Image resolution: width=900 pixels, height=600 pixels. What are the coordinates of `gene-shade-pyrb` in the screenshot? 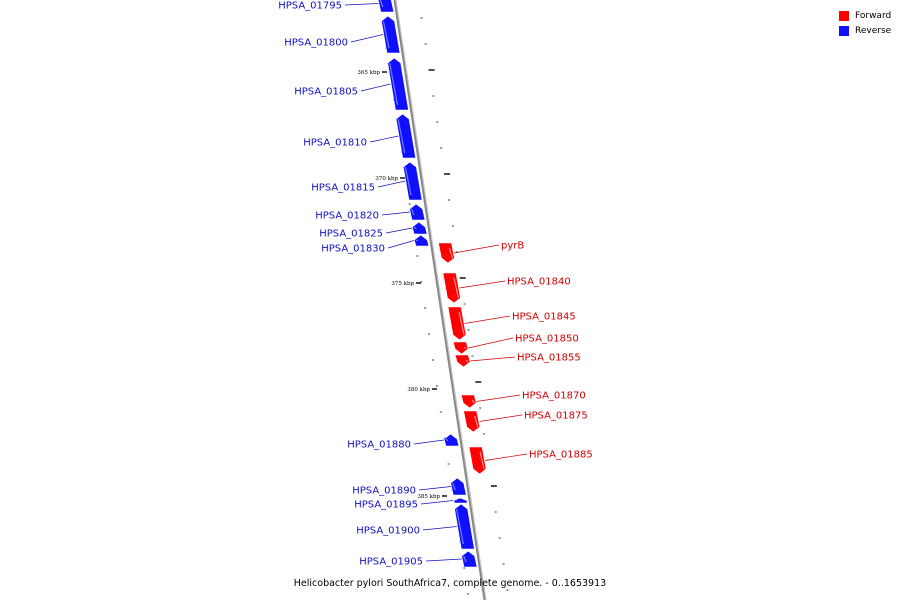 It's located at (451, 253).